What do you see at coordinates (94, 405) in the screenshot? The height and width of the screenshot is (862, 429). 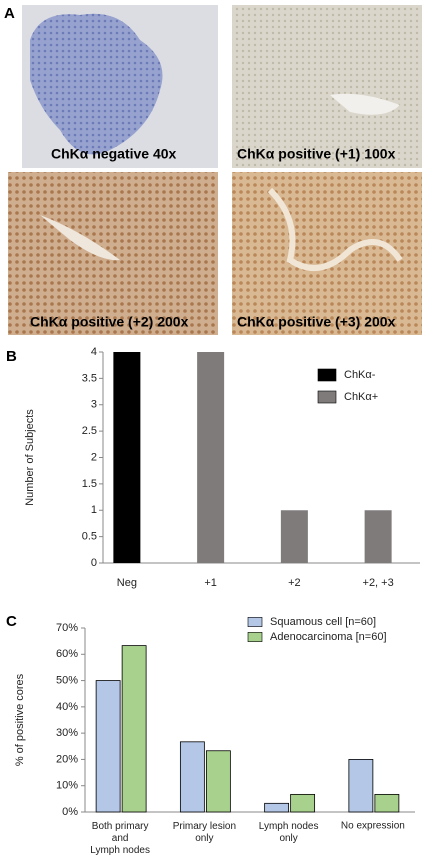 I see `y-tick-label: 3` at bounding box center [94, 405].